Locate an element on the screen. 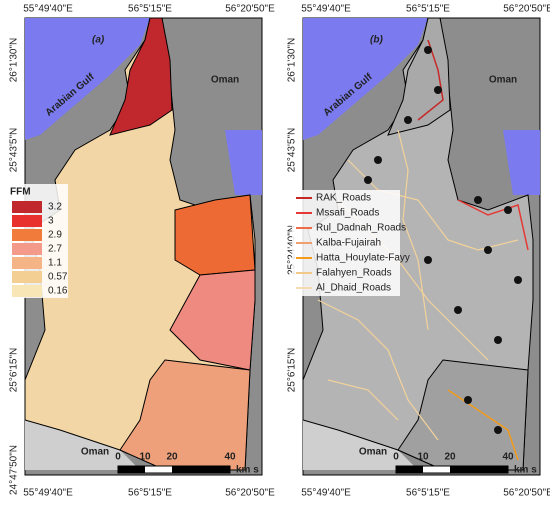 Image resolution: width=550 pixels, height=511 pixels. legend-label: Al_Dhaid_Roads is located at coordinates (353, 288).